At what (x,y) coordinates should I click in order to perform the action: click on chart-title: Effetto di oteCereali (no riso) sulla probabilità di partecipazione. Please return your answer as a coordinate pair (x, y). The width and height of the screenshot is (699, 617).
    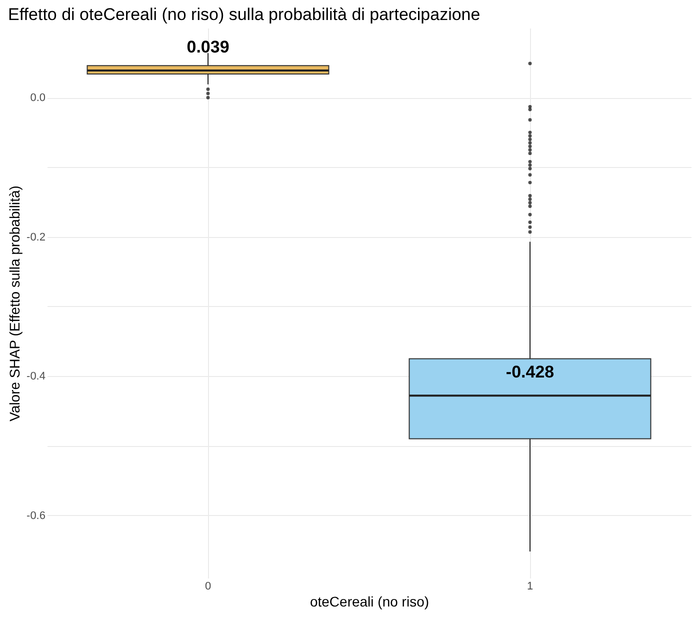
    Looking at the image, I should click on (244, 14).